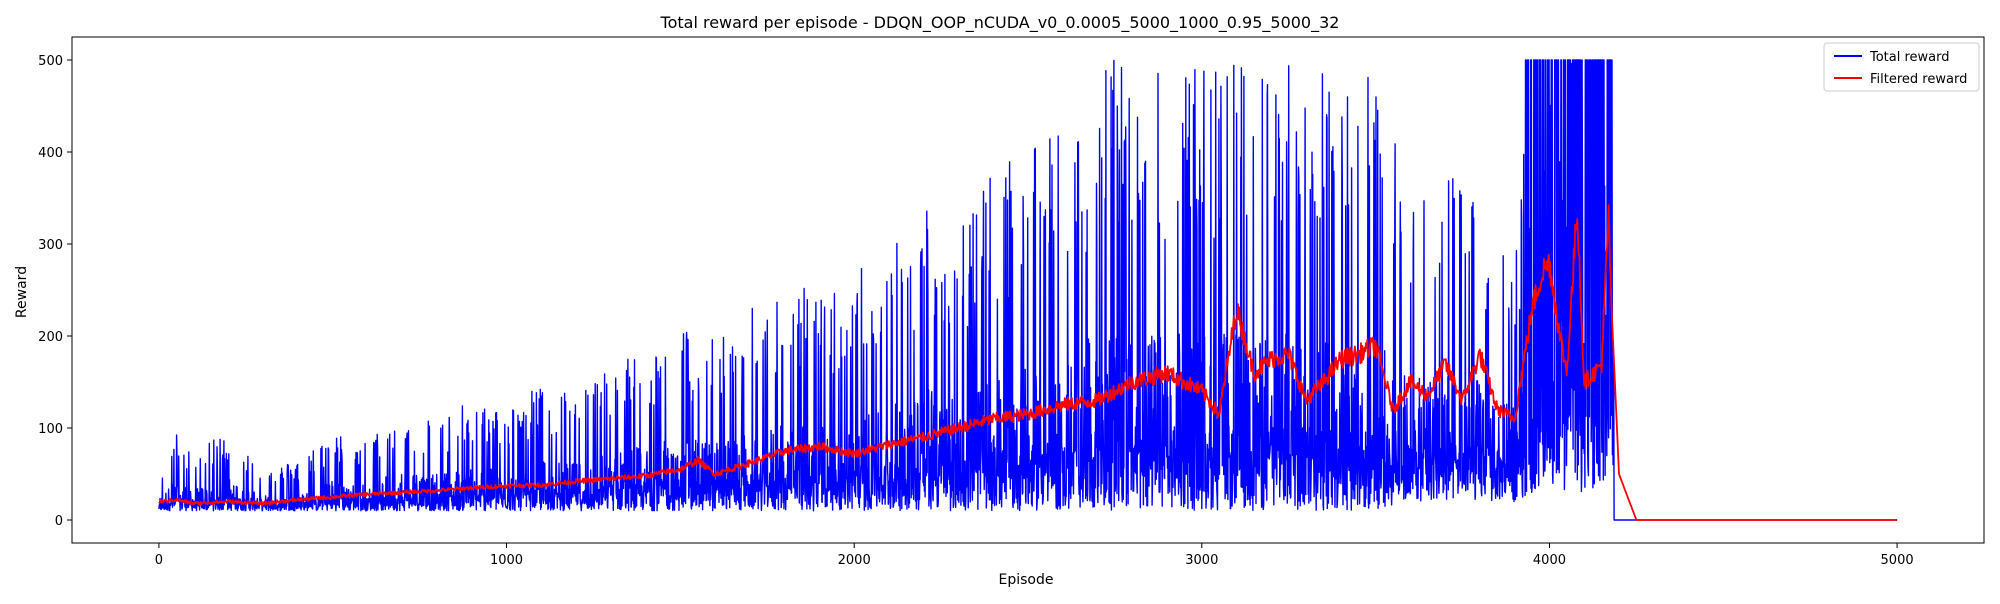  I want to click on y-tick-label: 300, so click(50, 245).